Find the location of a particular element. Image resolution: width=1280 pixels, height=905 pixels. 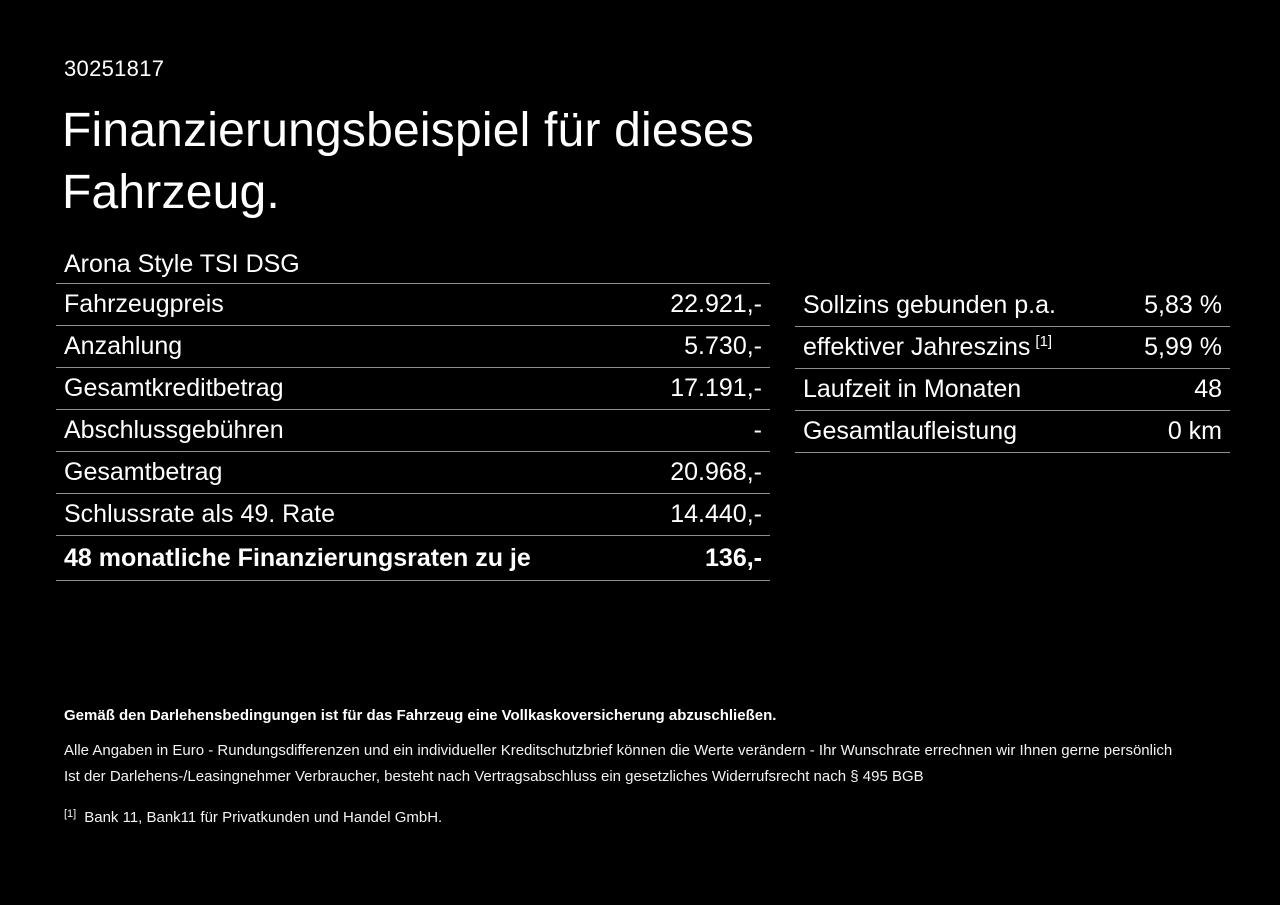

finance-row-gesamtkreditbetrag: Gesamtkreditbetrag 17.191,- is located at coordinates (413, 389).